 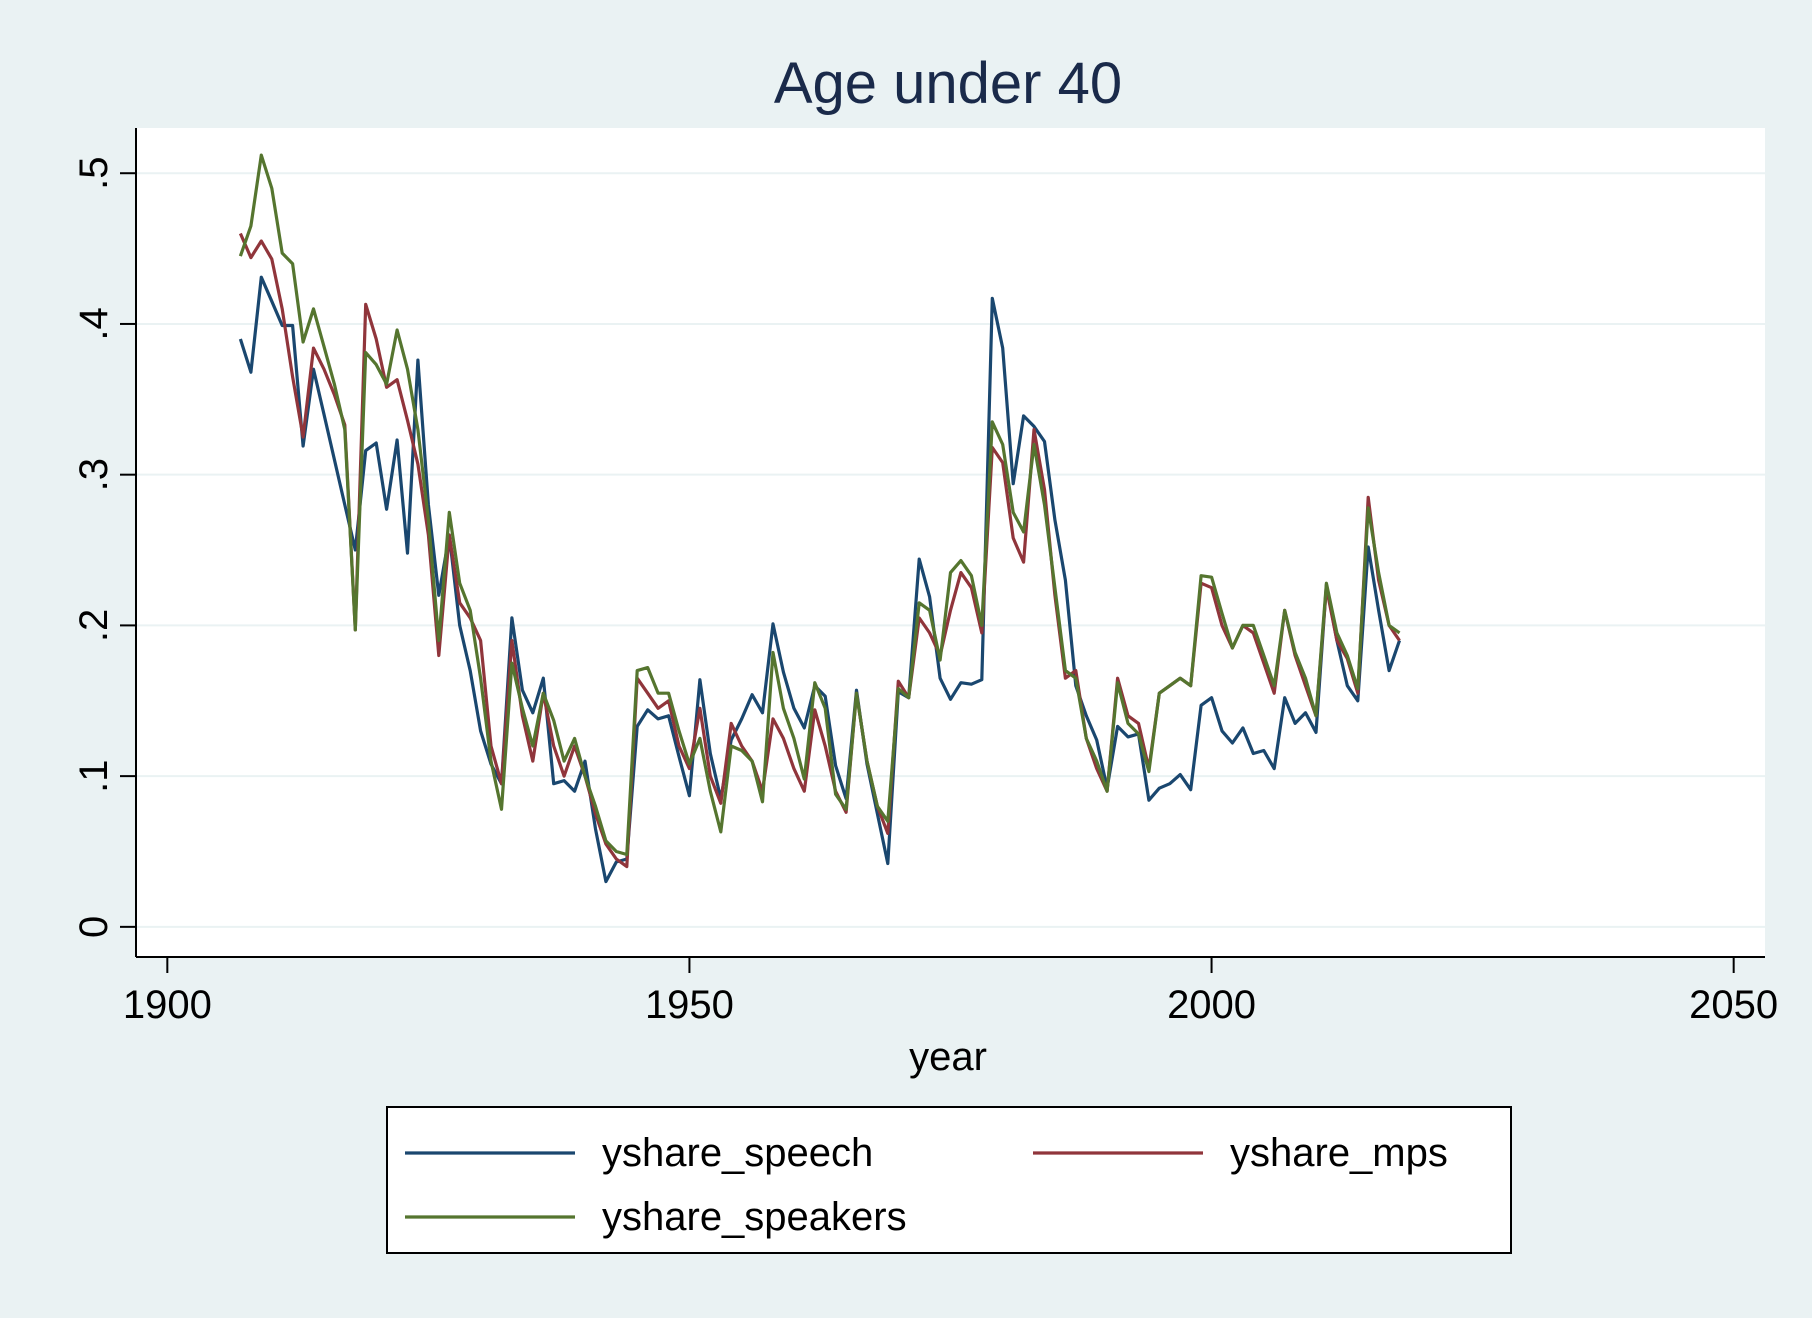 I want to click on x-tick-label: 2000, so click(x=1211, y=1005).